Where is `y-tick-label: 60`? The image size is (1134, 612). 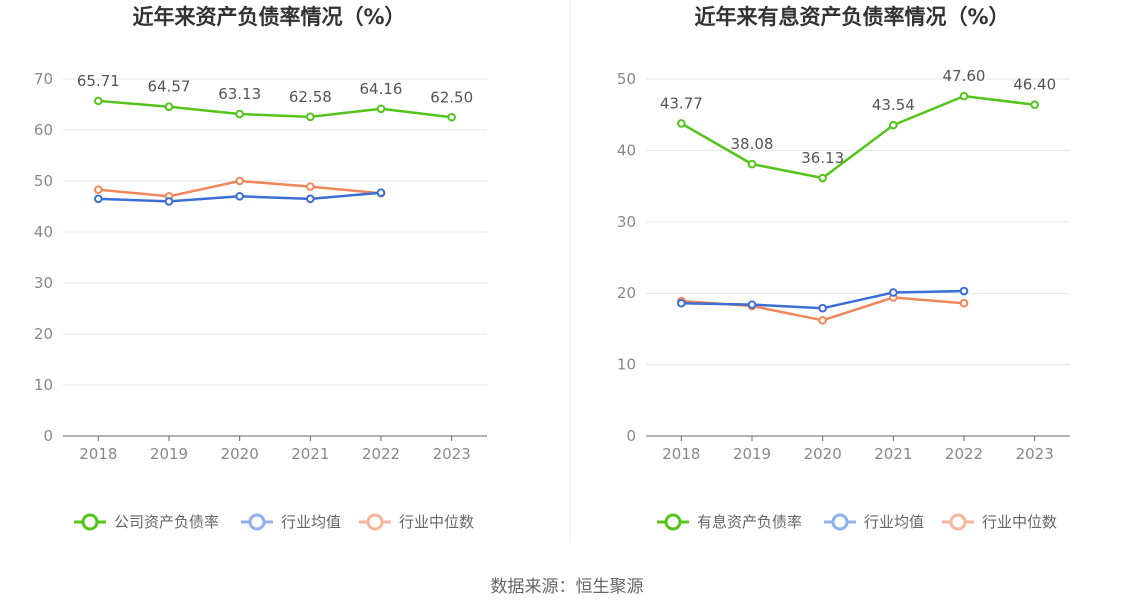
y-tick-label: 60 is located at coordinates (43, 130).